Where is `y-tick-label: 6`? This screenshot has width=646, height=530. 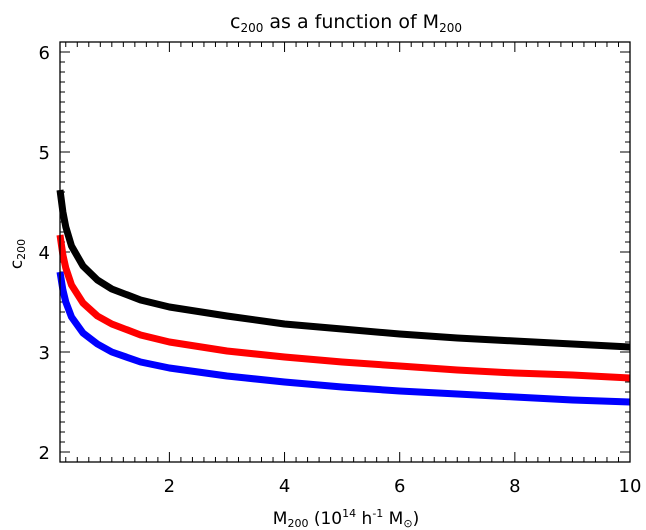
y-tick-label: 6 is located at coordinates (44, 53).